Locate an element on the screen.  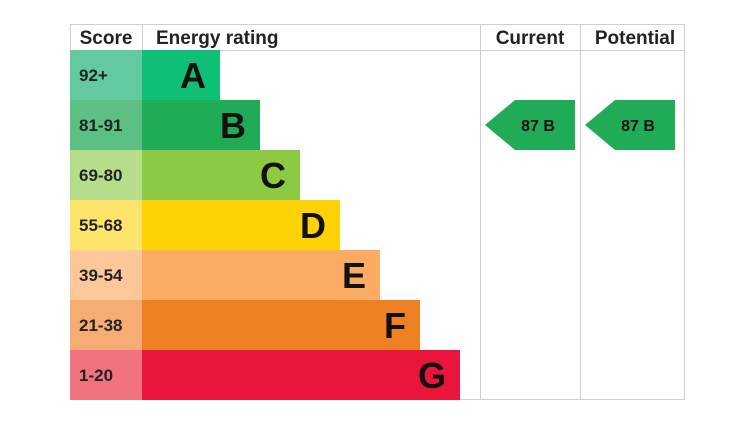
score-label-g: 1-20 is located at coordinates (96, 375).